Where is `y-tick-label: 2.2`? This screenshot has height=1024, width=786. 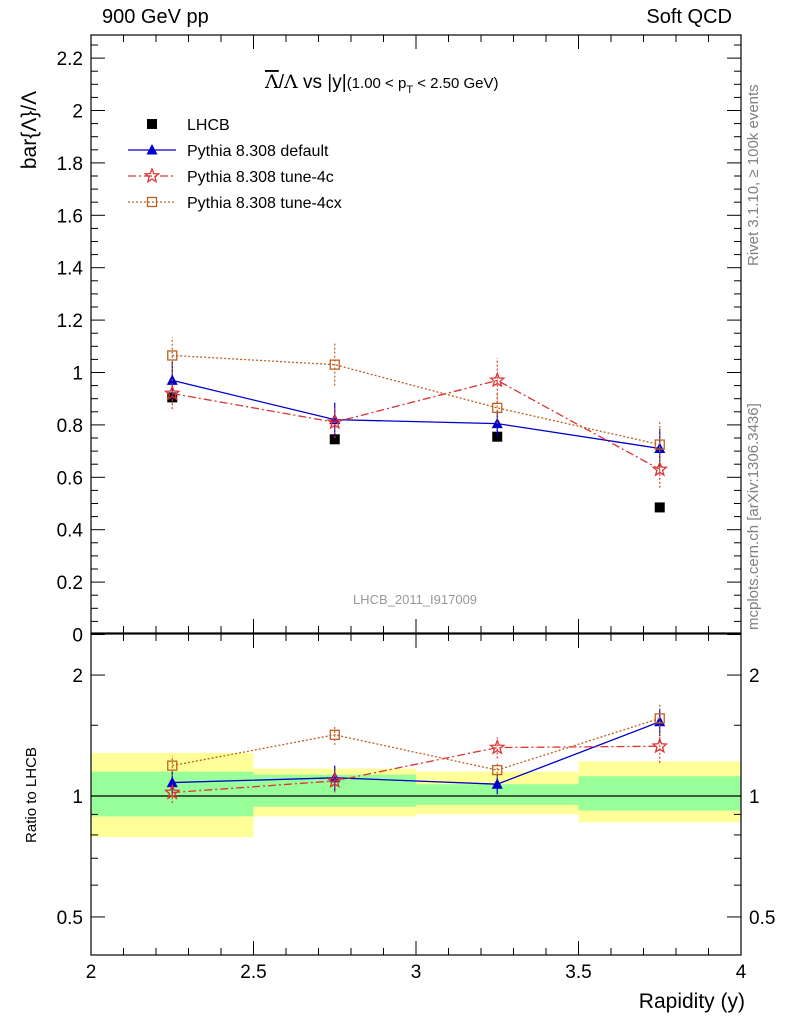 y-tick-label: 2.2 is located at coordinates (70, 59).